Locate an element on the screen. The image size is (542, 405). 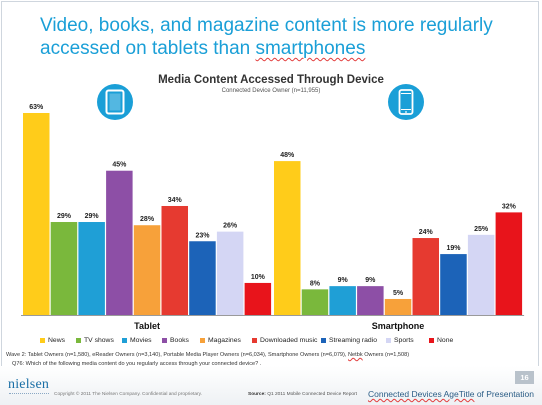
data-label-smartphone-streaming-radio: 19% is located at coordinates (453, 248).